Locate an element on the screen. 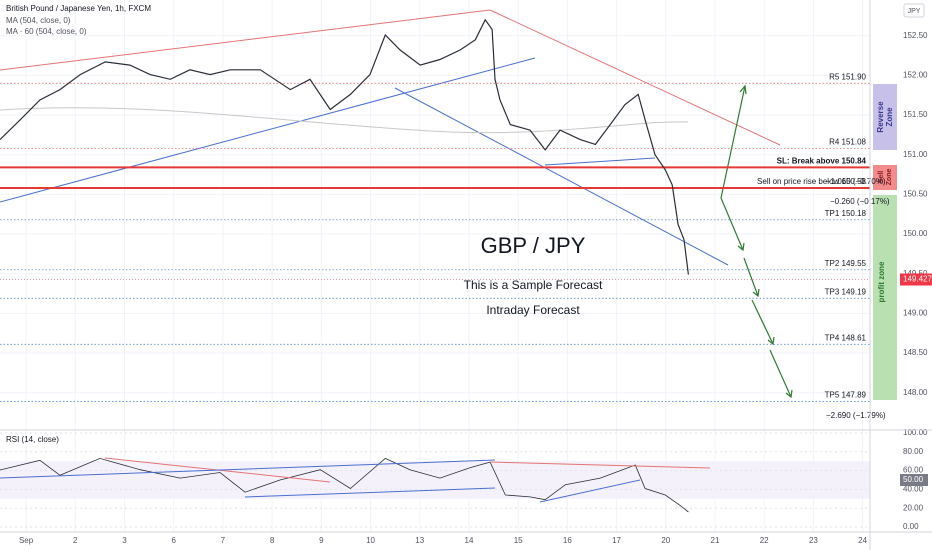 The height and width of the screenshot is (550, 932). reverse-zone is located at coordinates (885, 117).